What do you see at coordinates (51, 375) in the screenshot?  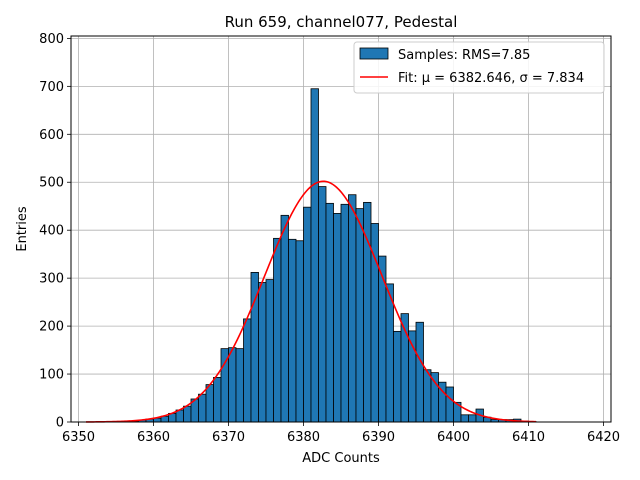 I see `y-tick-label: 100` at bounding box center [51, 375].